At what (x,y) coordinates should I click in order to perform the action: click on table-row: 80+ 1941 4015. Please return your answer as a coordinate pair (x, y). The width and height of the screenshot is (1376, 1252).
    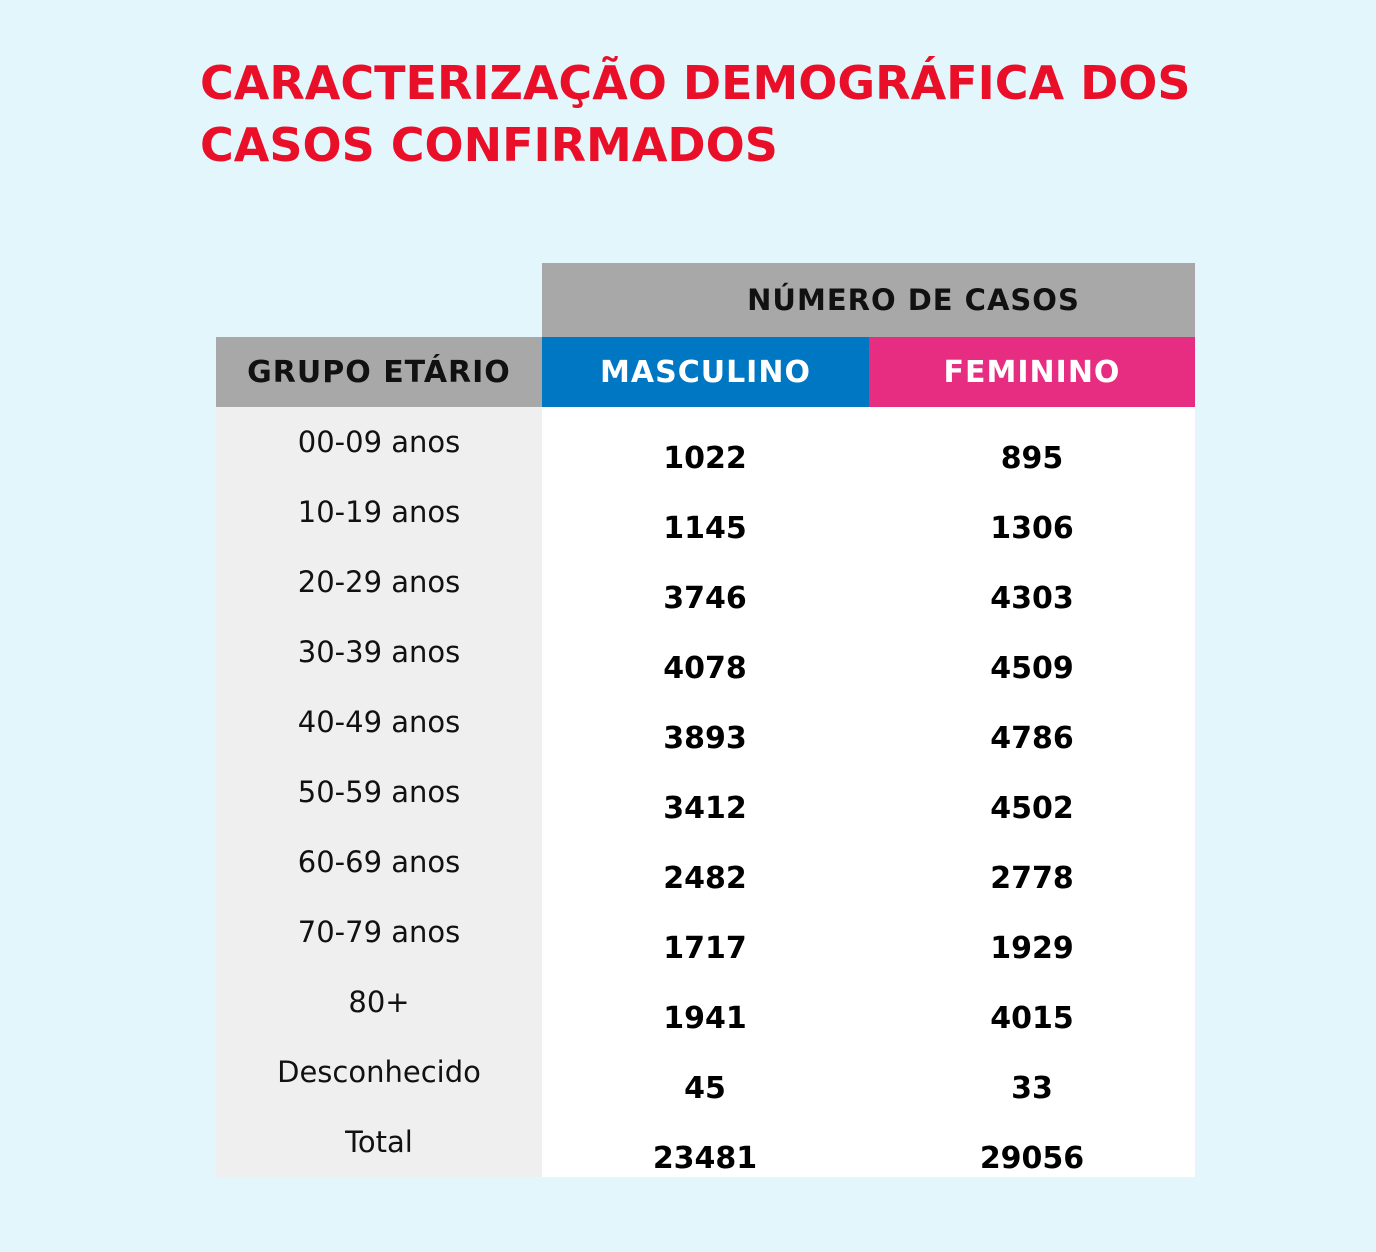
    Looking at the image, I should click on (705, 1002).